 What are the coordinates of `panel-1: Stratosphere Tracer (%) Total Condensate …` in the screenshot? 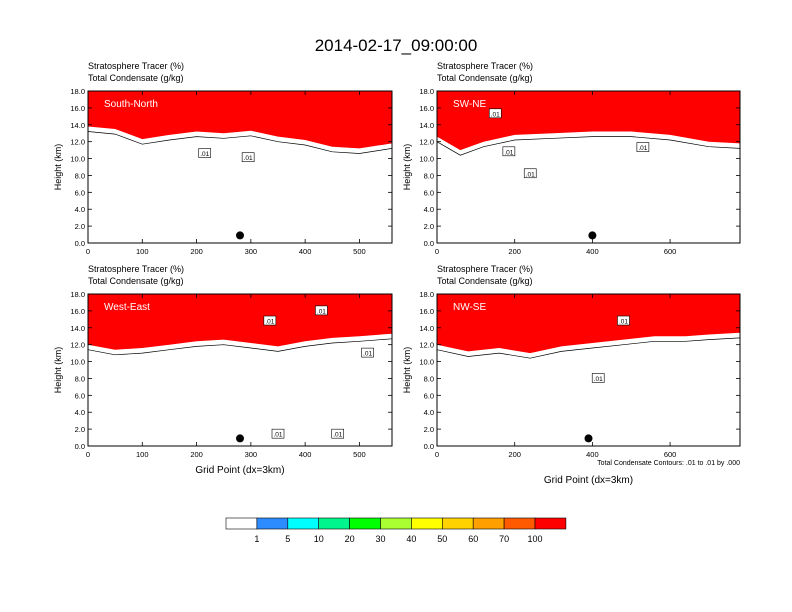 It's located at (223, 158).